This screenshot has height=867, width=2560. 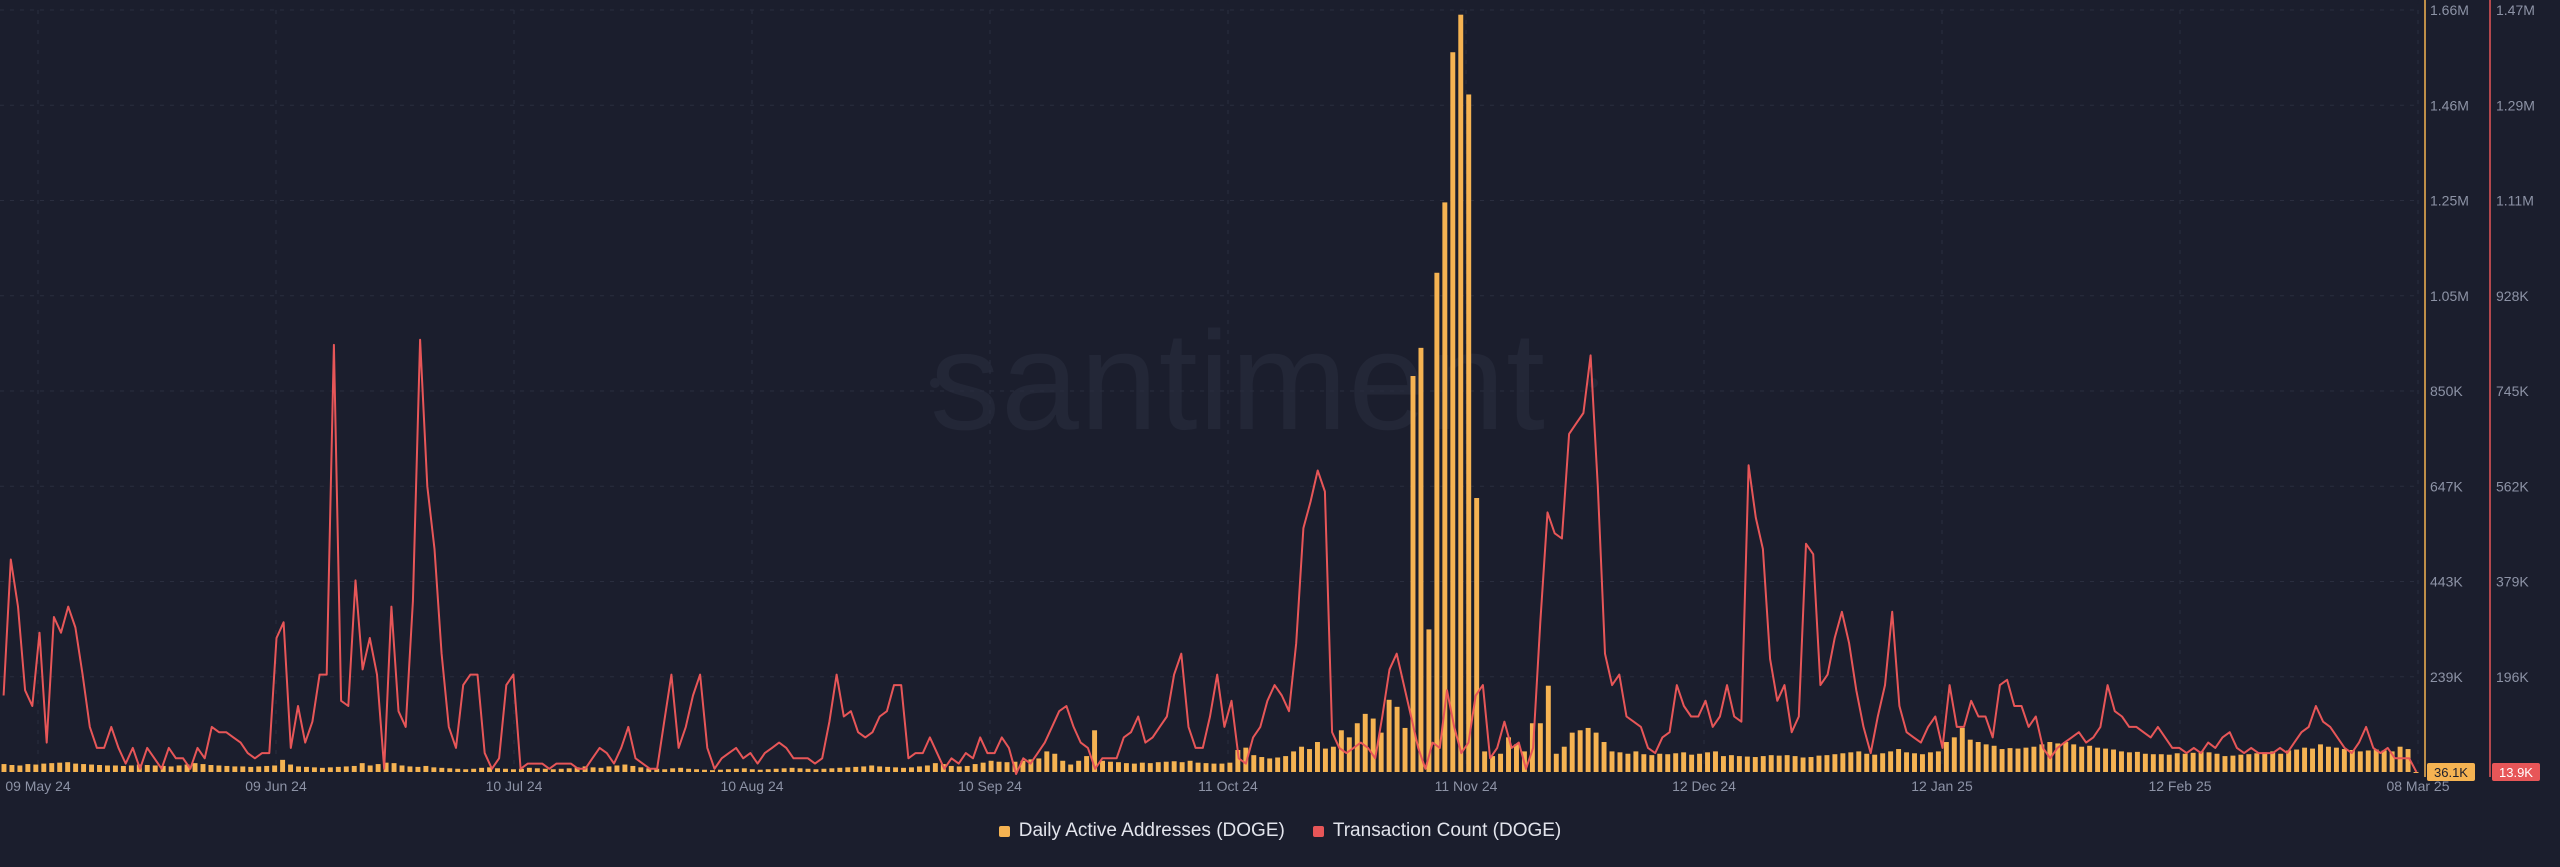 I want to click on y-right-tick-label: 379K, so click(x=2512, y=582).